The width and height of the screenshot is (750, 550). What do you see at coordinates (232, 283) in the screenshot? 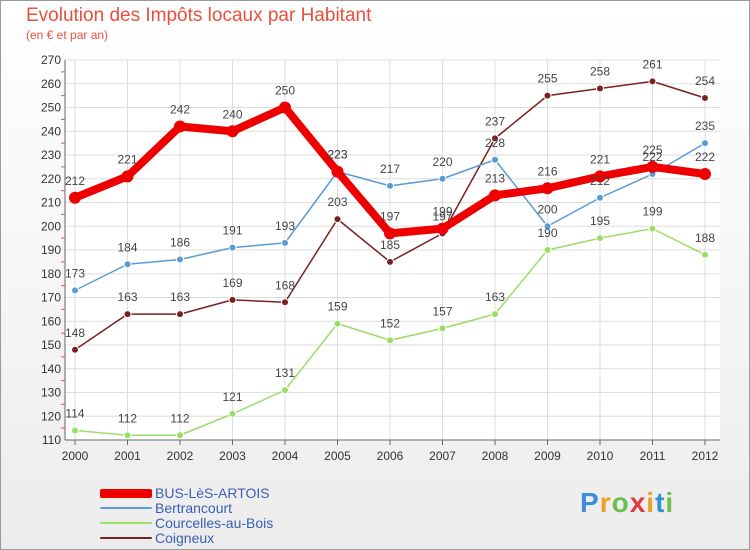
I see `data-label: 169` at bounding box center [232, 283].